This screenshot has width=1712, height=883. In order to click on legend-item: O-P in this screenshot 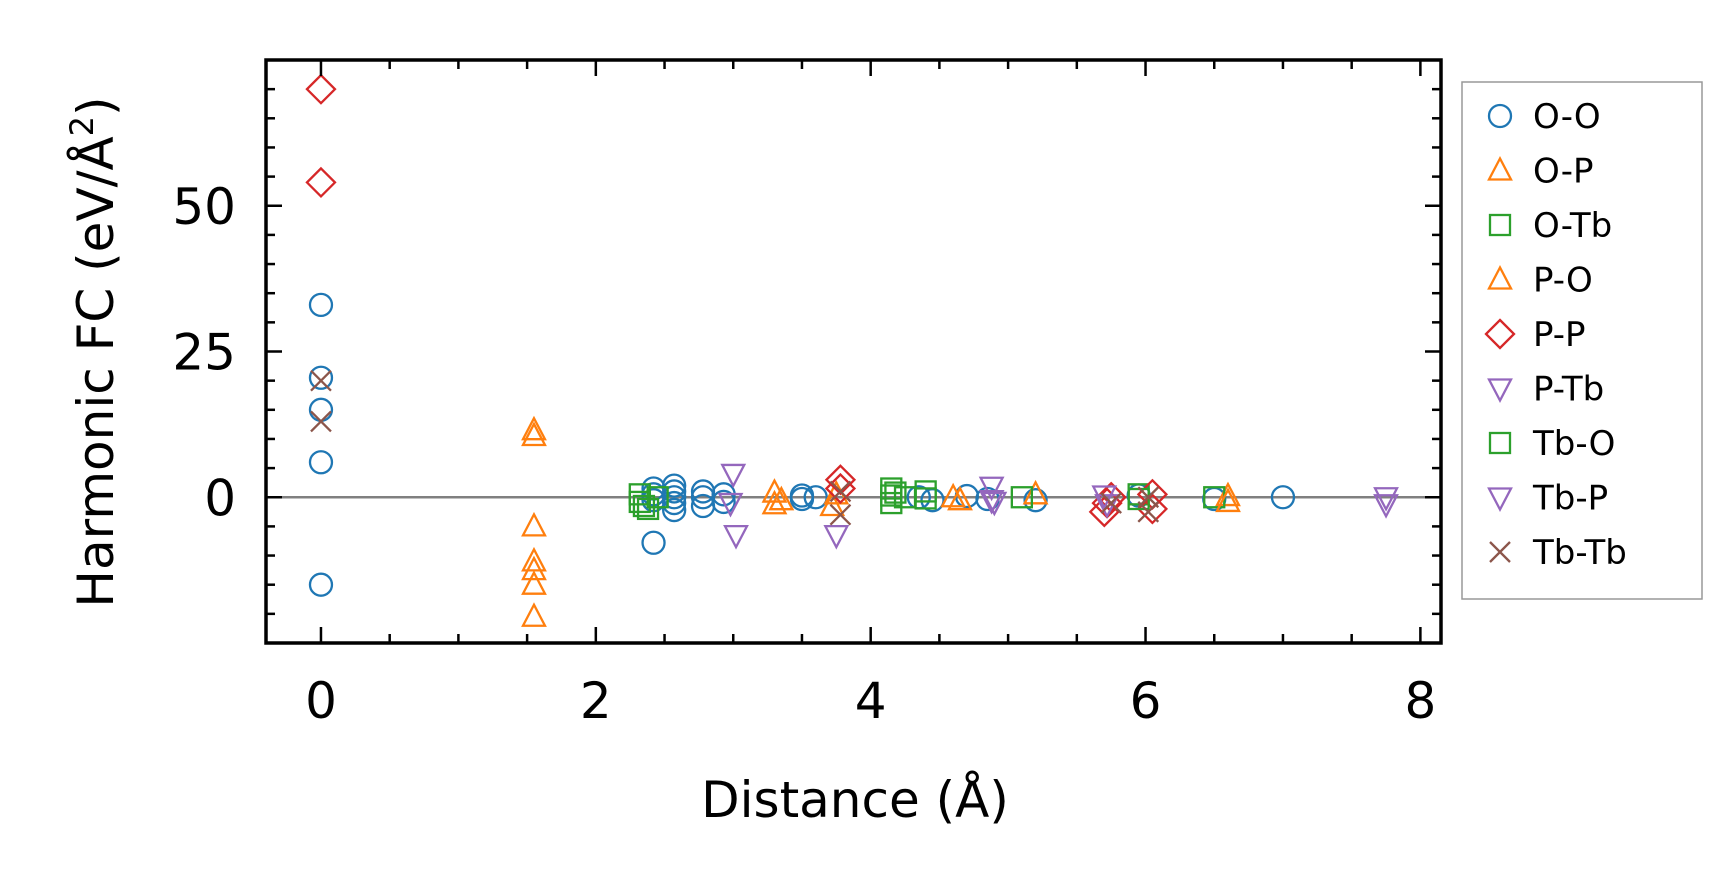, I will do `click(1540, 172)`.